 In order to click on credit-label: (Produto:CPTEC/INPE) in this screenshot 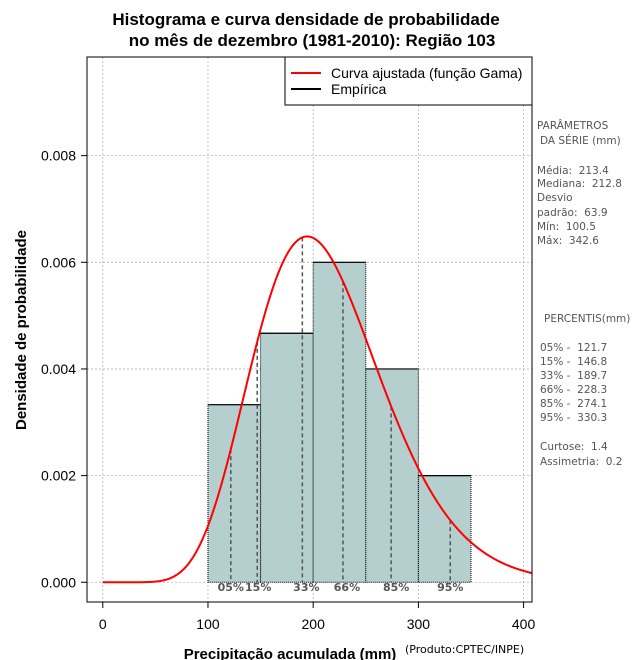, I will do `click(464, 649)`.